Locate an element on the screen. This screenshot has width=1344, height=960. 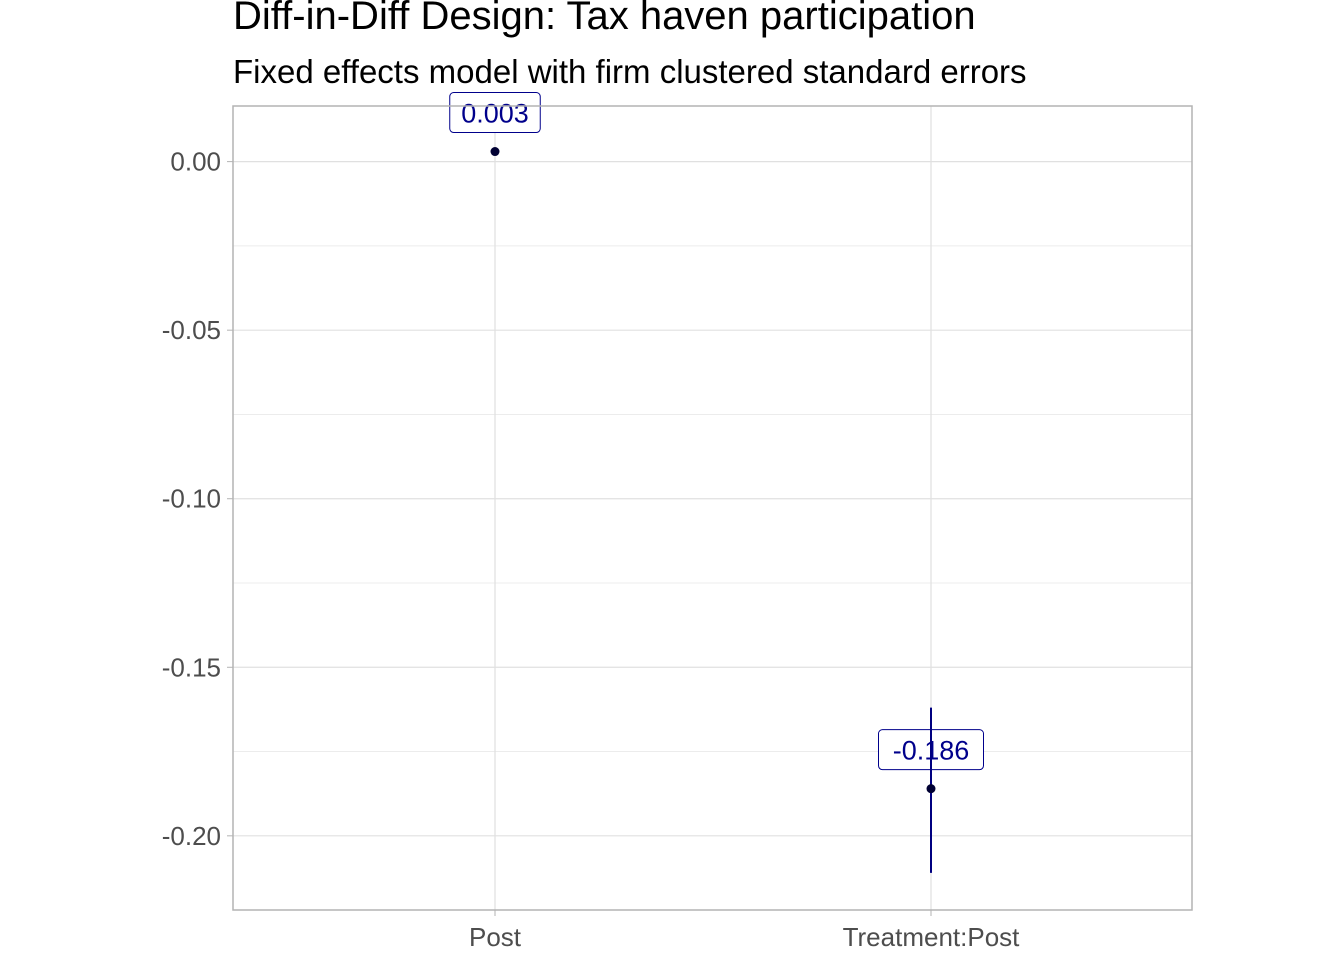
estimate-label: 0.003 is located at coordinates (495, 114).